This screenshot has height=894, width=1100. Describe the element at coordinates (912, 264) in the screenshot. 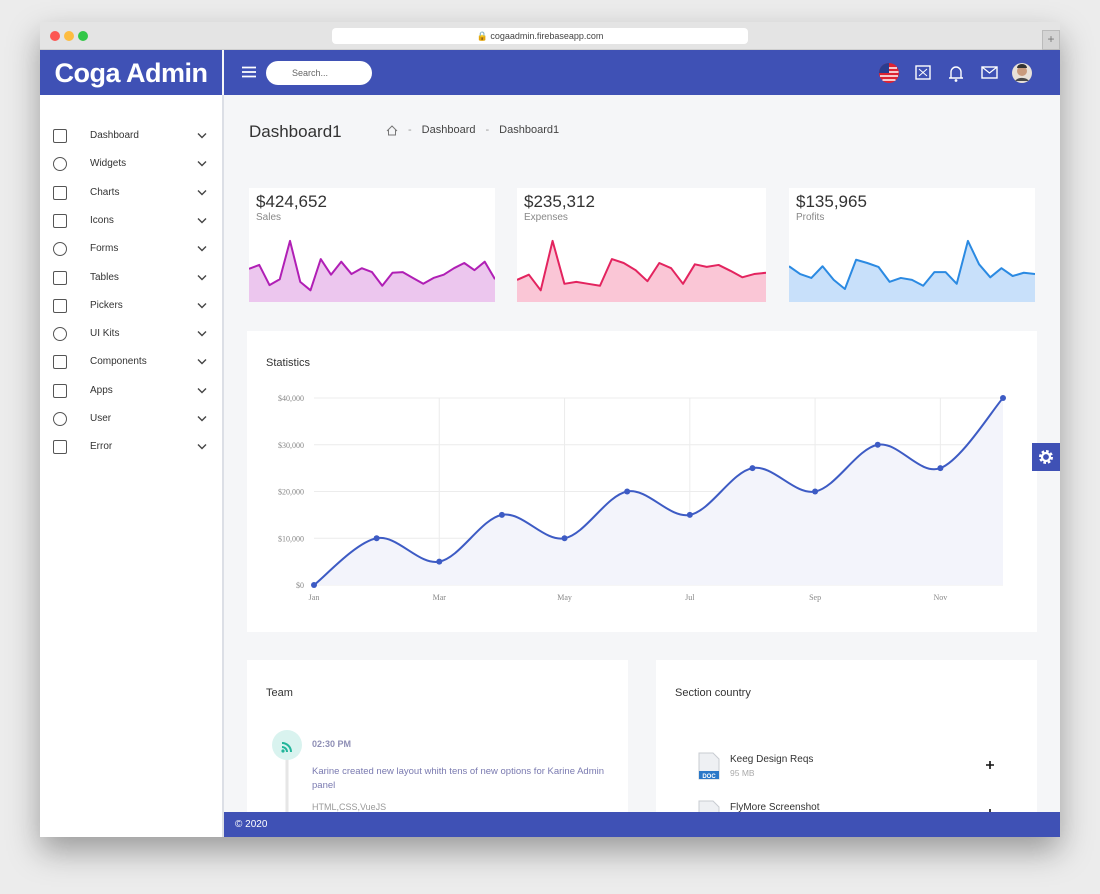

I see `sparkline-line` at that location.